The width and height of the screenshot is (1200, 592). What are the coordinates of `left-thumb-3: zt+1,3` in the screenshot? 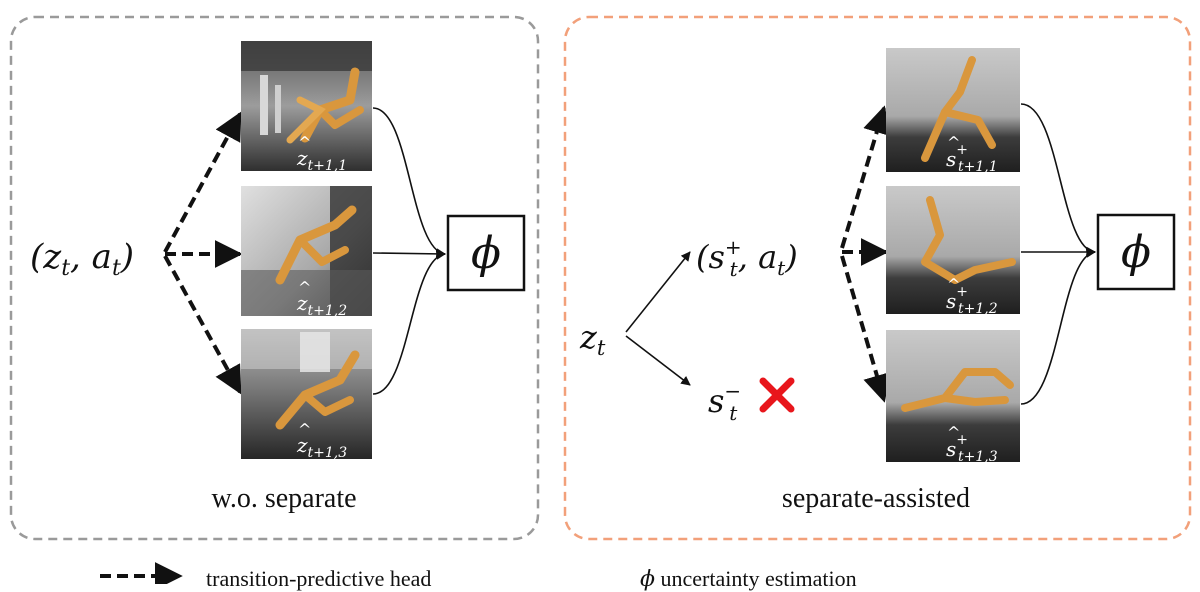 It's located at (306, 395).